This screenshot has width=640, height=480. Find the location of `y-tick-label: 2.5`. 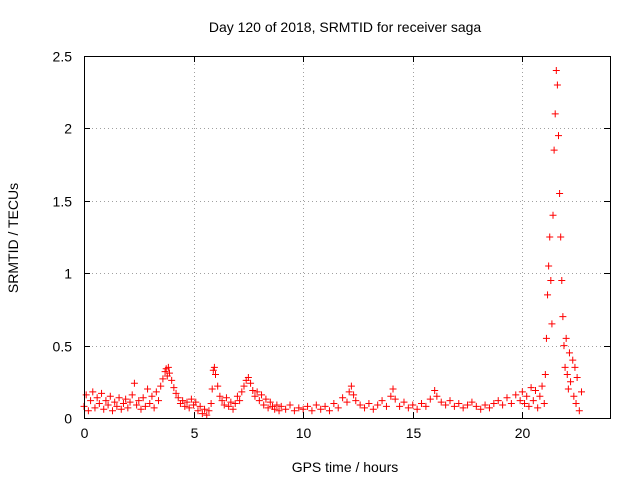

y-tick-label: 2.5 is located at coordinates (63, 57).